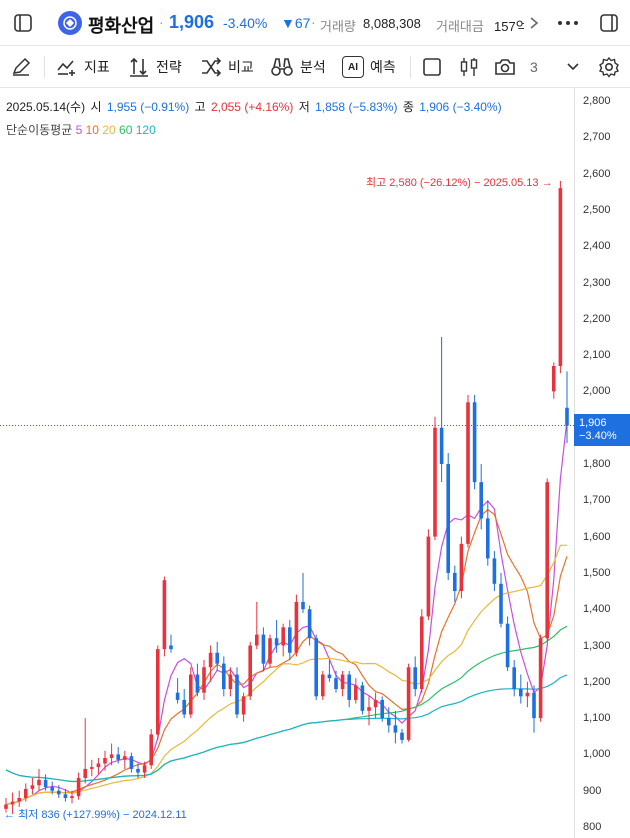 Image resolution: width=630 pixels, height=838 pixels. Describe the element at coordinates (573, 67) in the screenshot. I see `toolbar-expand-button` at that location.